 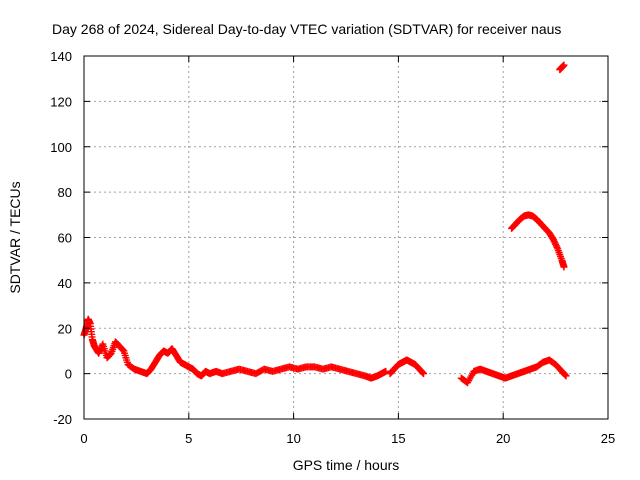 What do you see at coordinates (608, 438) in the screenshot?
I see `x-tick-label: 25` at bounding box center [608, 438].